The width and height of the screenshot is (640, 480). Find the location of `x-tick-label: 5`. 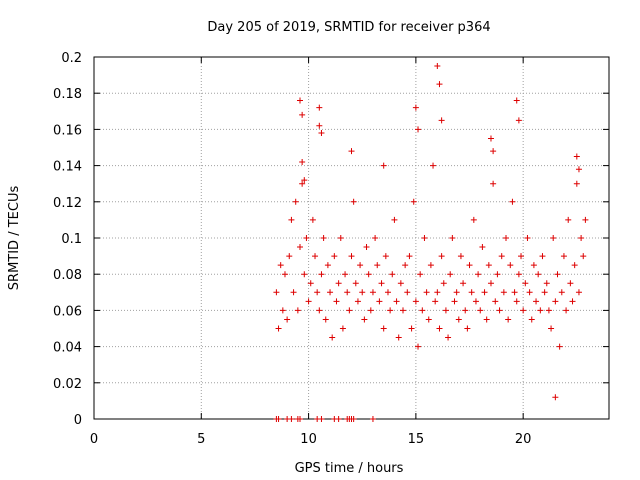

x-tick-label: 5 is located at coordinates (201, 439).